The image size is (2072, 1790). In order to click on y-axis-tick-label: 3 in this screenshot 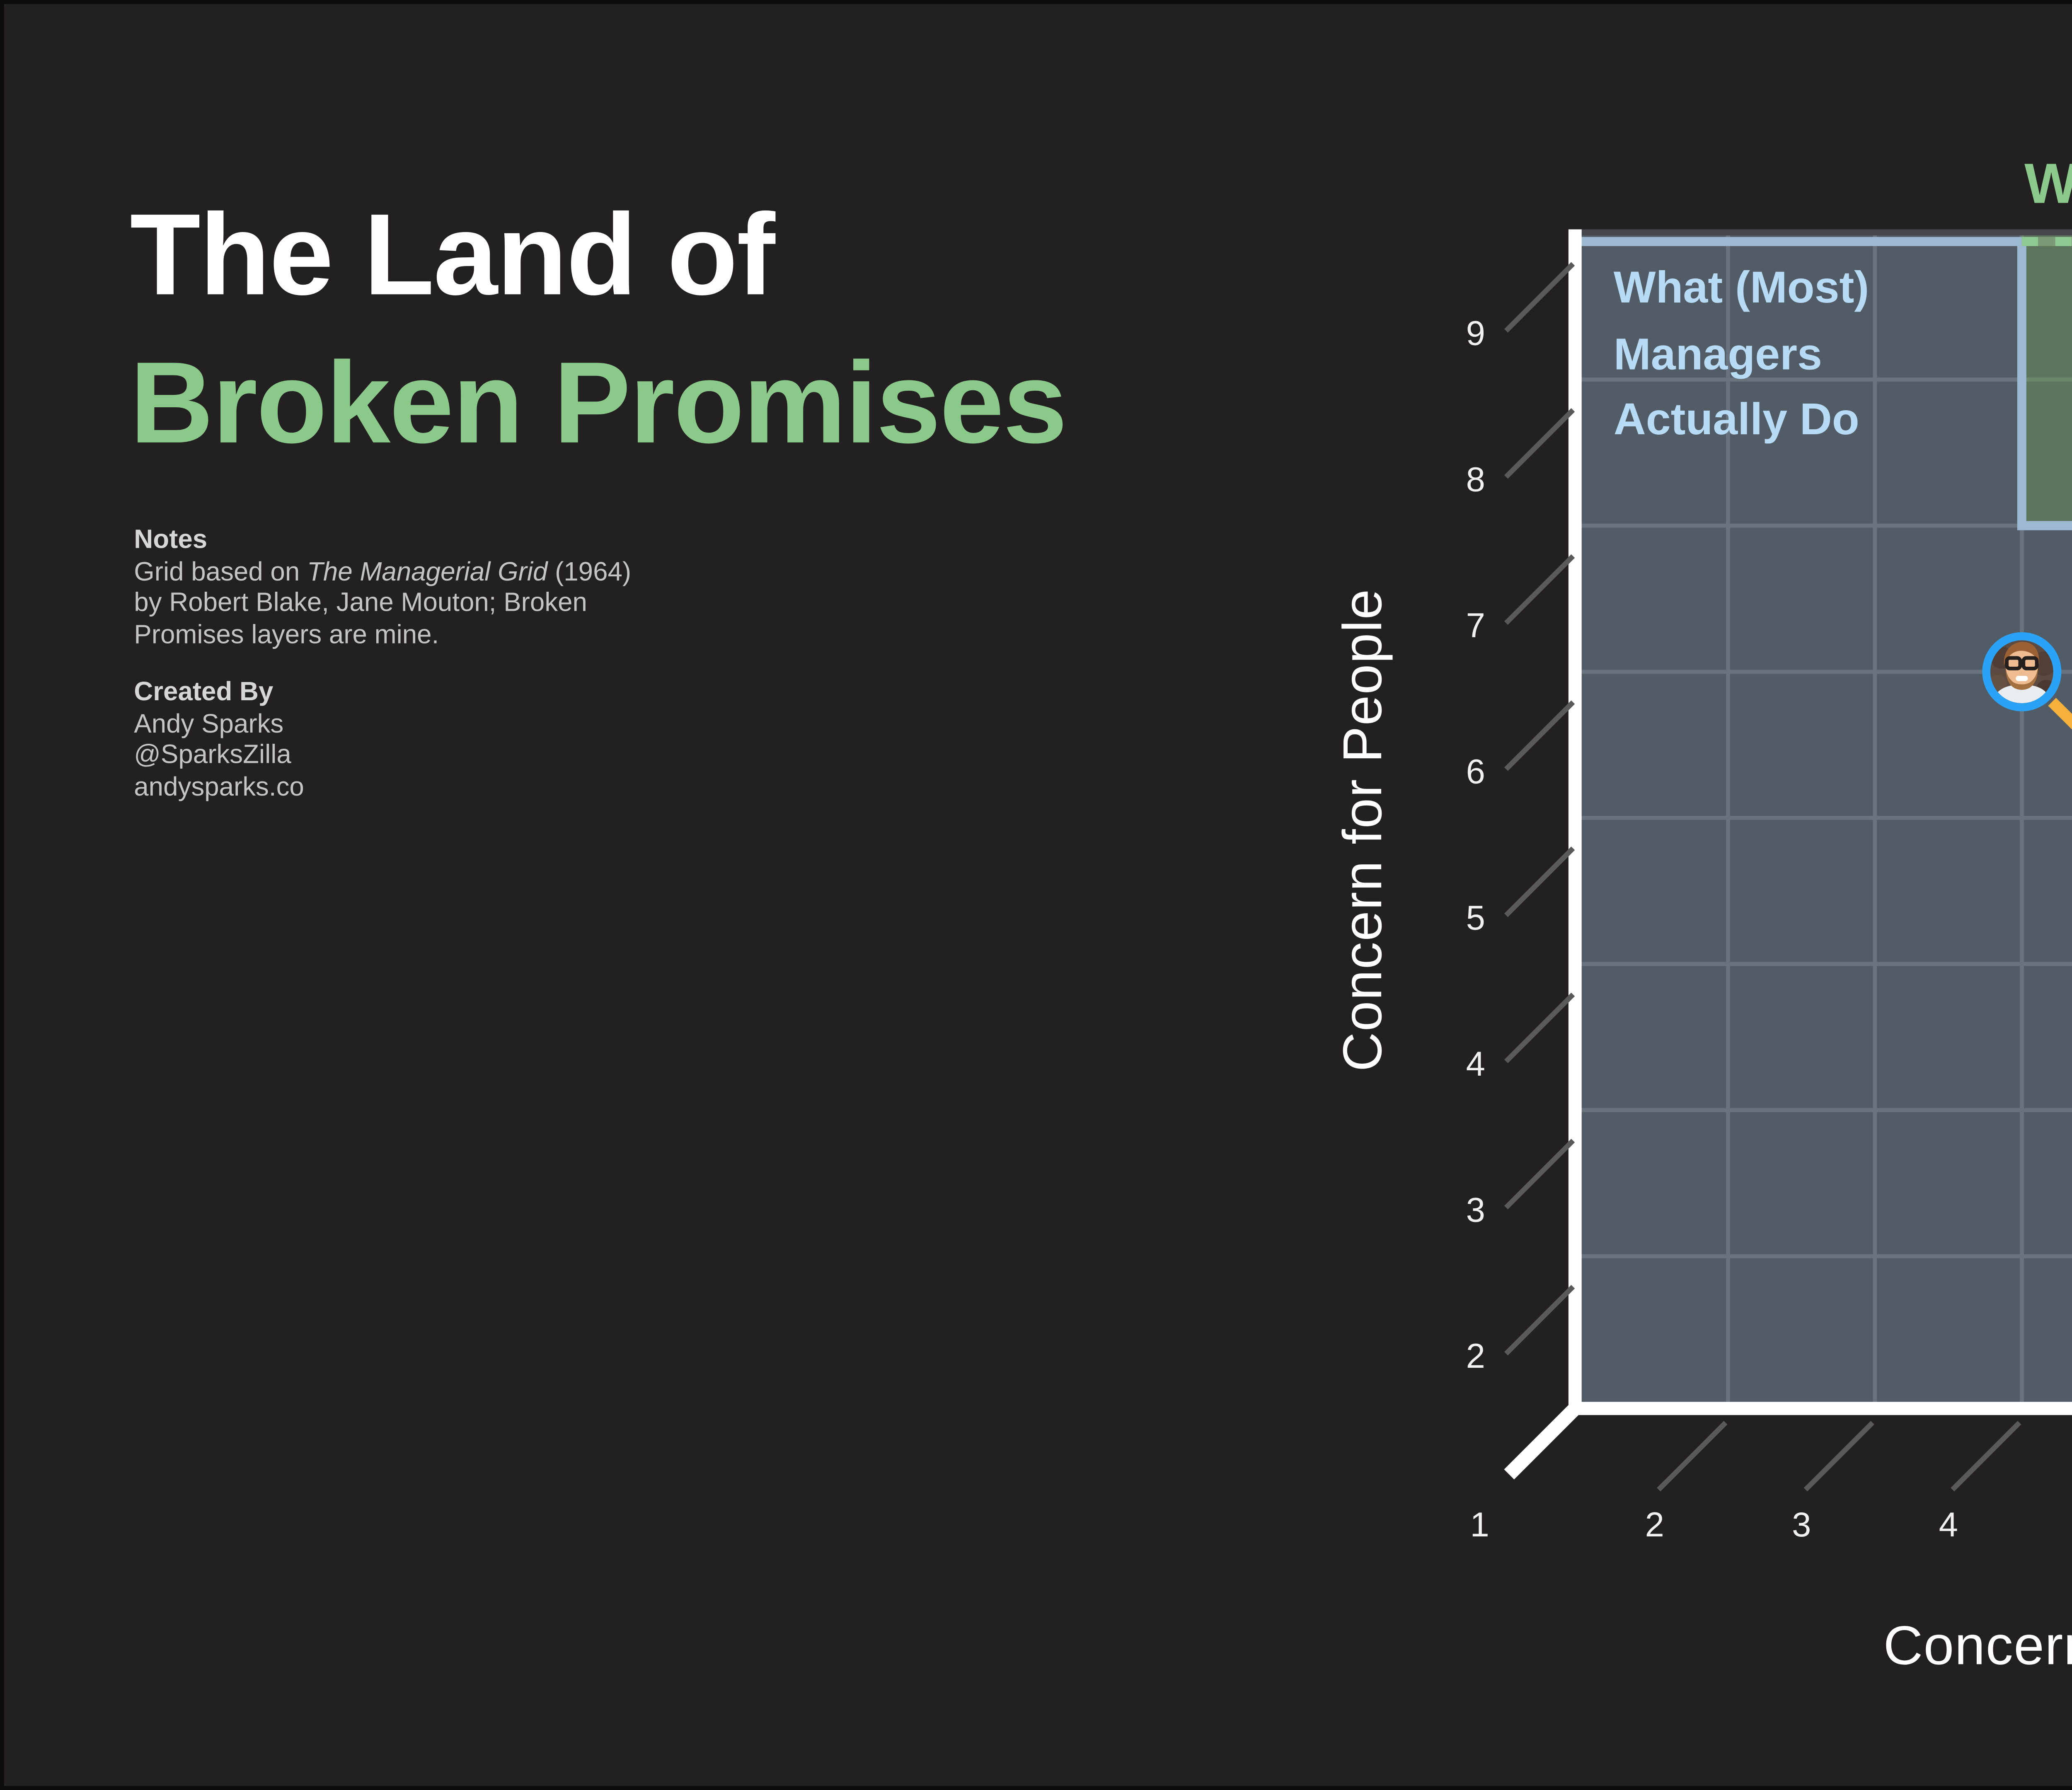, I will do `click(1475, 1210)`.